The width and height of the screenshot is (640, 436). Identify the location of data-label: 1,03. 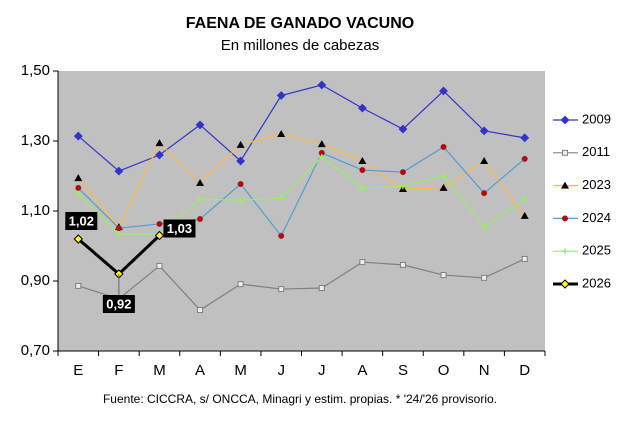
(179, 228).